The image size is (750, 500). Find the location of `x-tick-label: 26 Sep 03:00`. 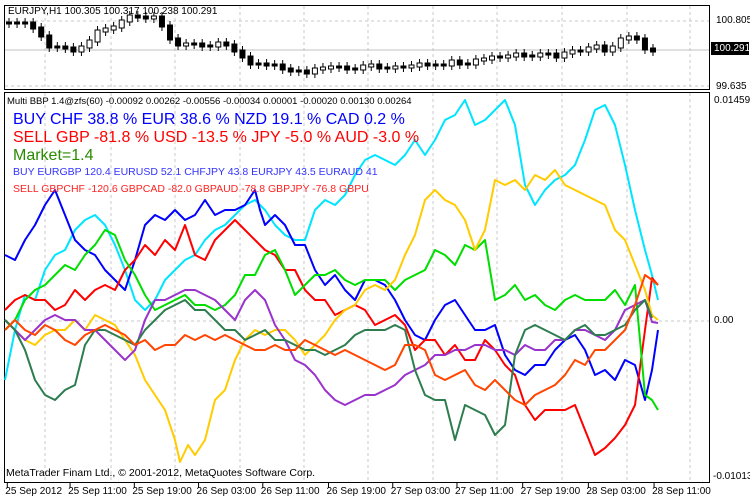

x-tick-label: 26 Sep 03:00 is located at coordinates (226, 491).